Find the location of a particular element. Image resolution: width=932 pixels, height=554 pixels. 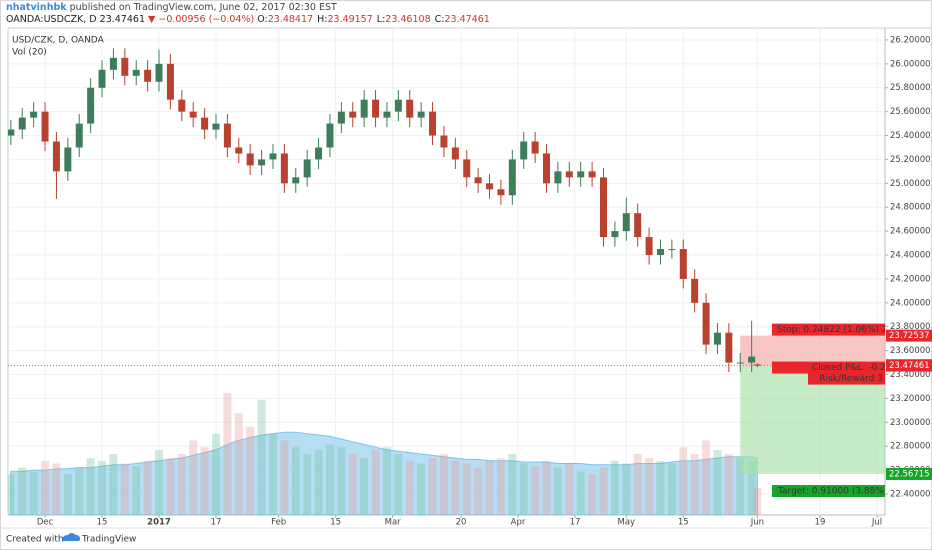

rr-label-box is located at coordinates (846, 378).